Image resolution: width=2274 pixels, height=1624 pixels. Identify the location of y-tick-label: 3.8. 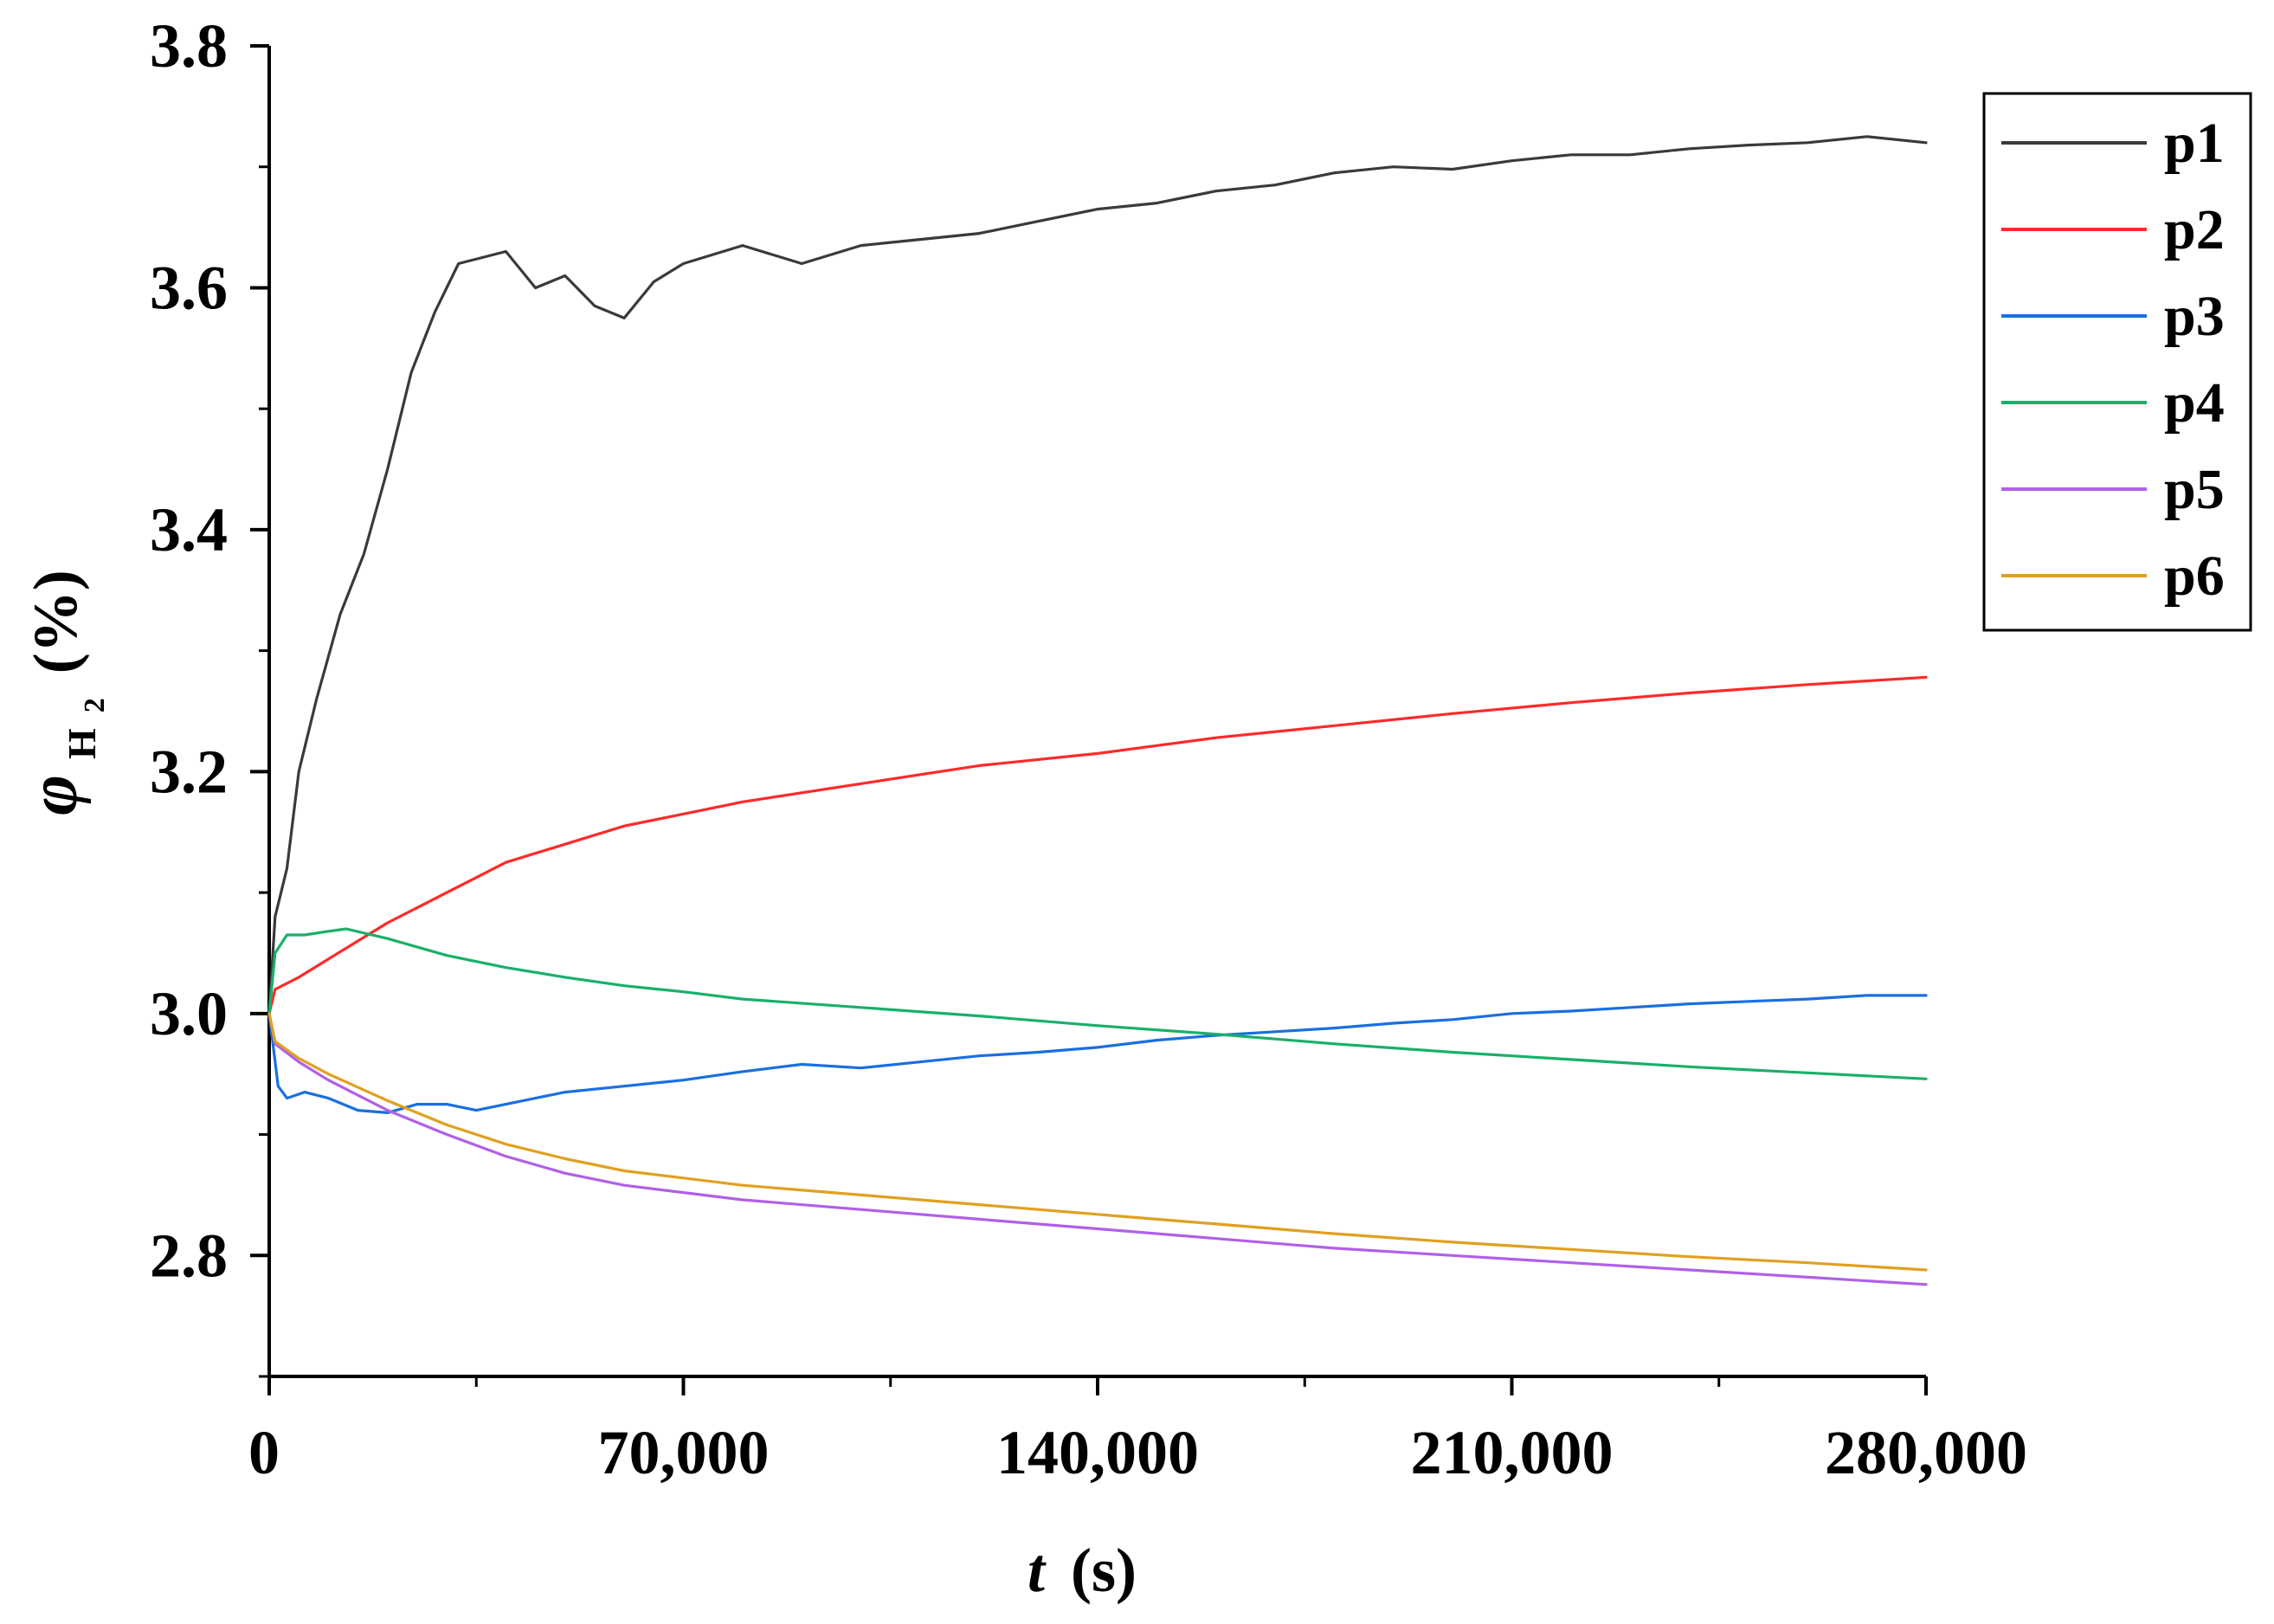
(189, 46).